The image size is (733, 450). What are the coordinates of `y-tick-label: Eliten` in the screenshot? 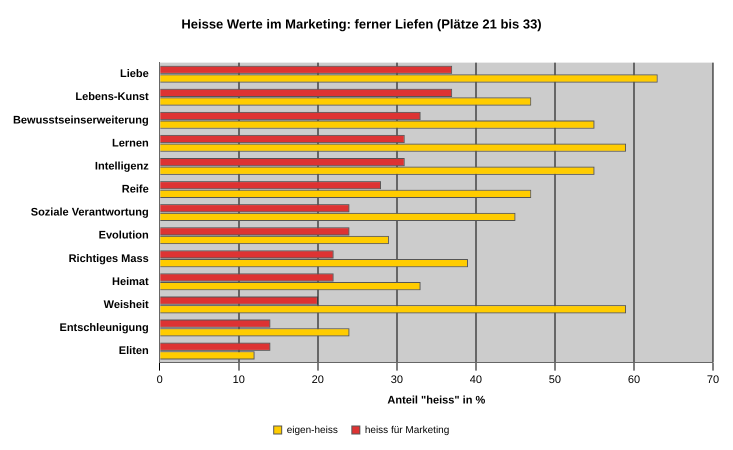 It's located at (133, 351).